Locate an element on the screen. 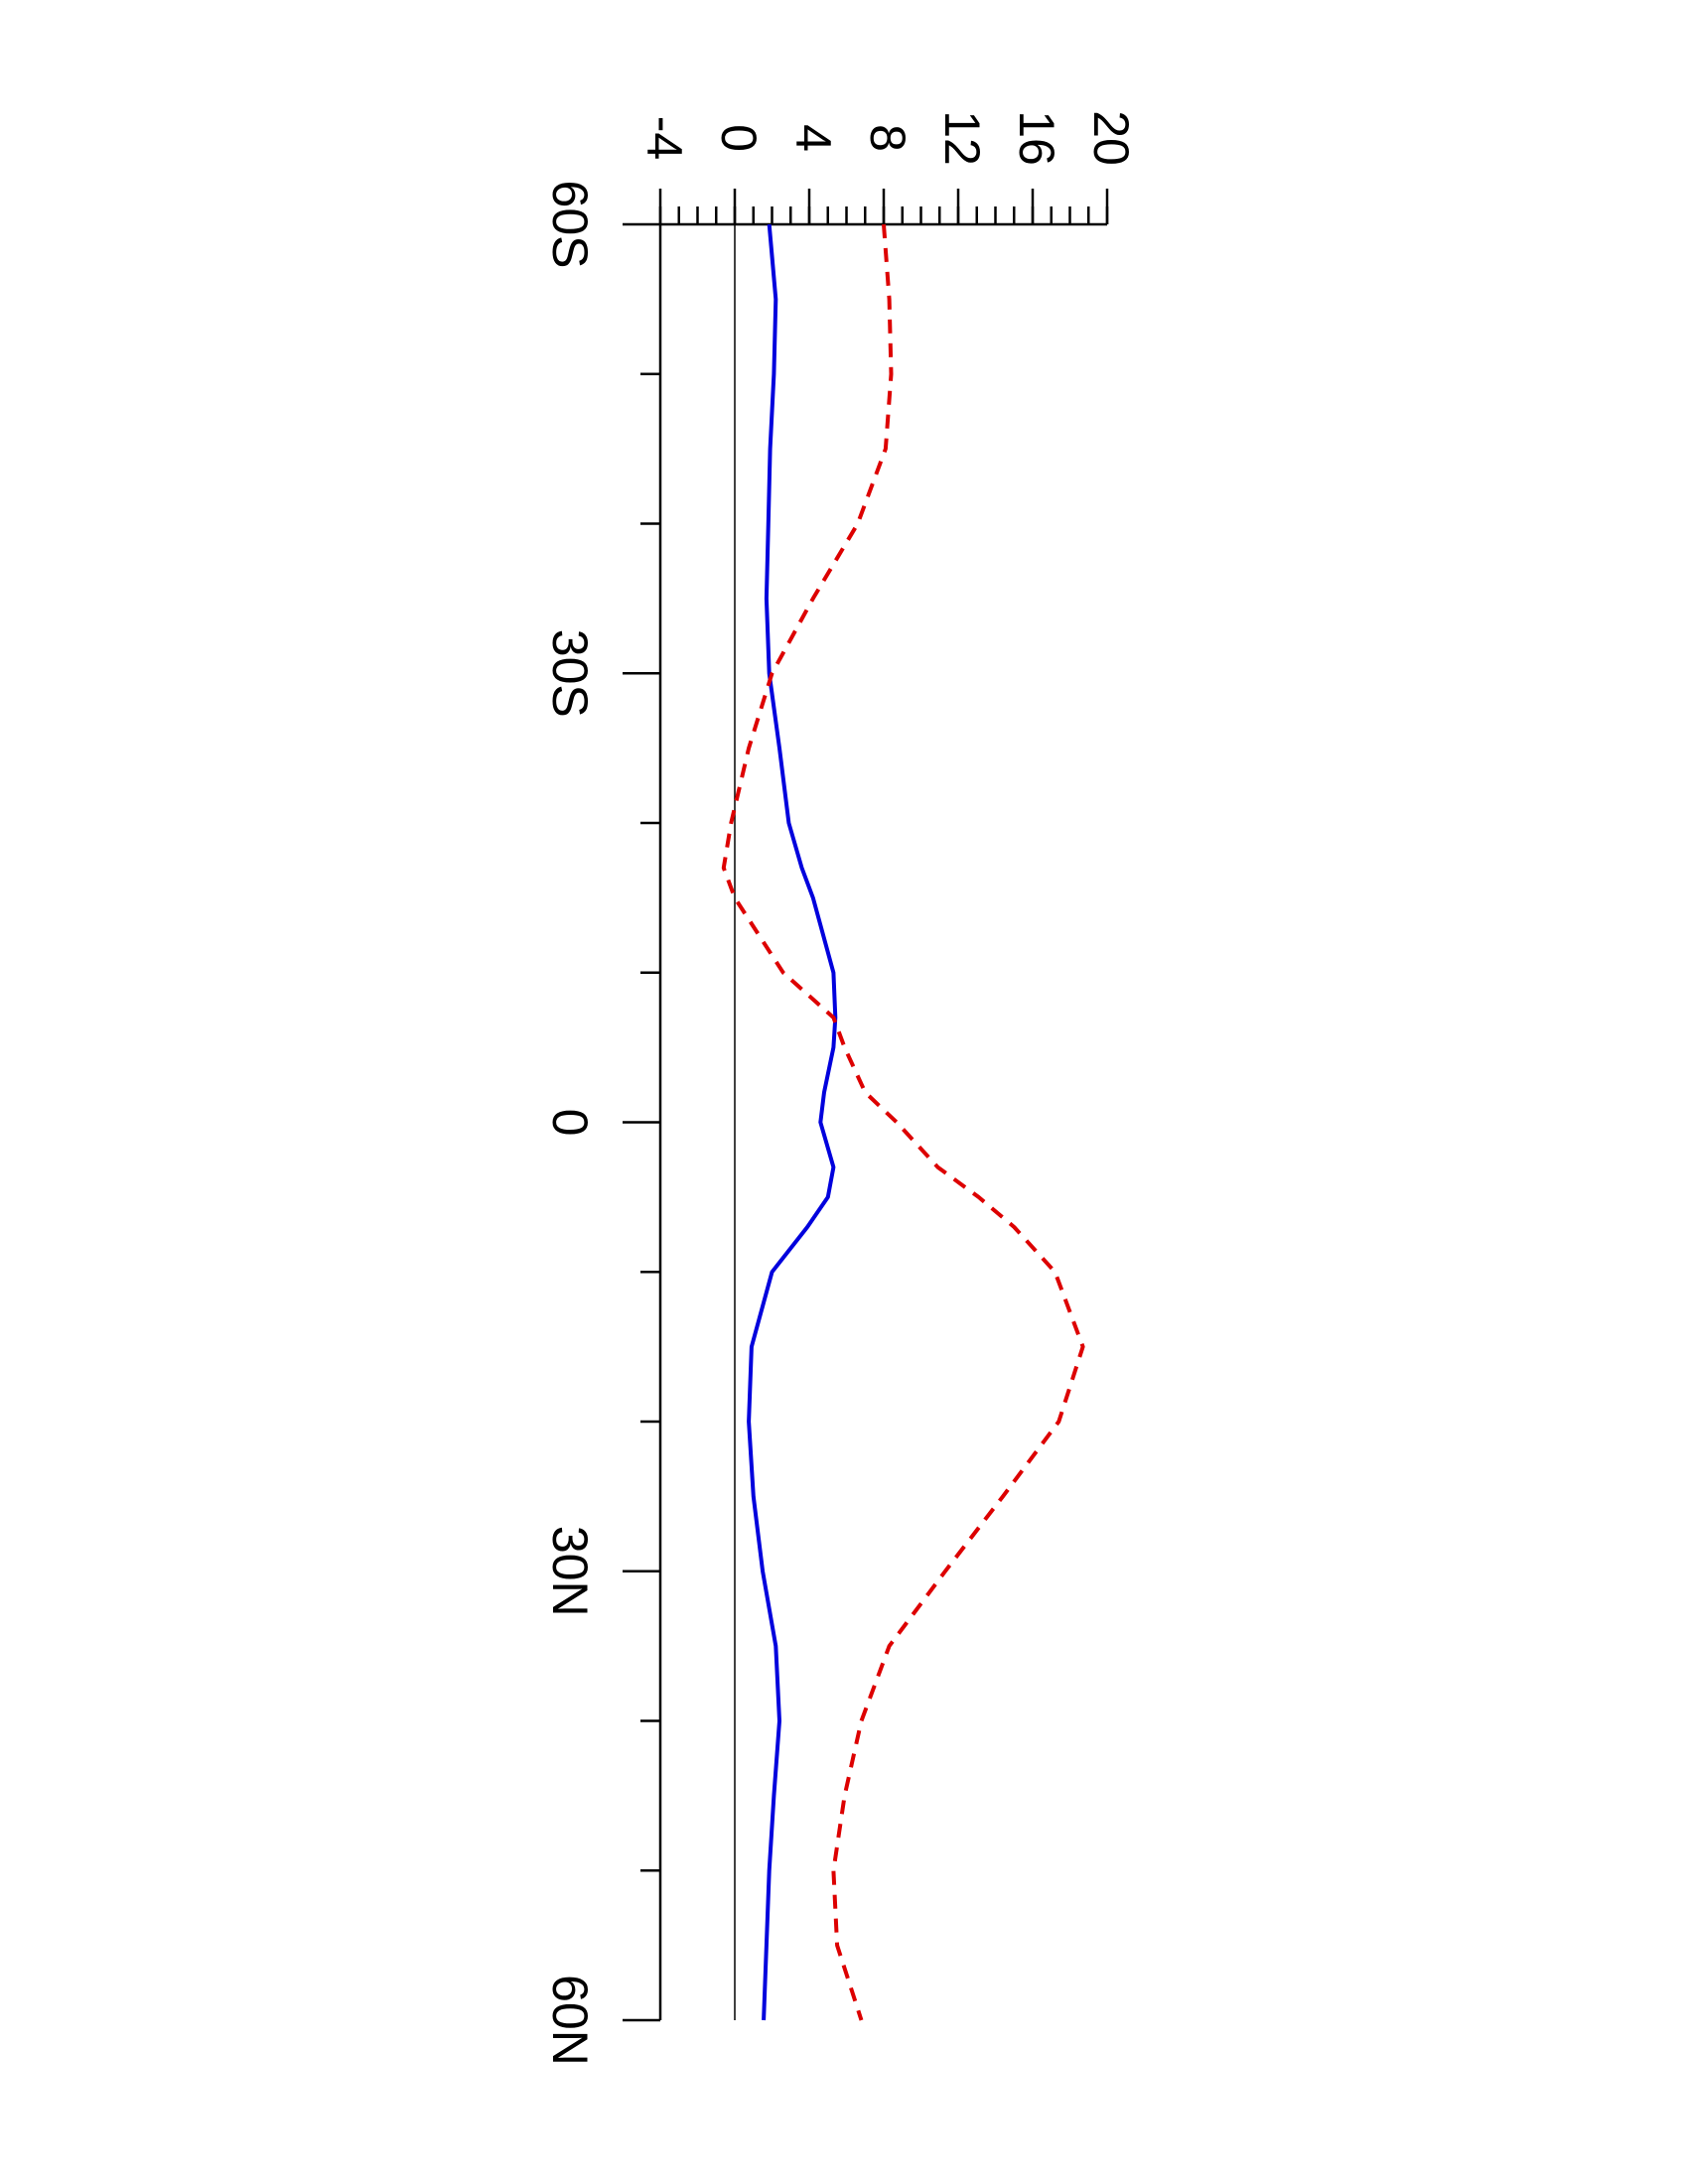 This screenshot has height=2184, width=1688. x-tick-label: 60S is located at coordinates (570, 225).